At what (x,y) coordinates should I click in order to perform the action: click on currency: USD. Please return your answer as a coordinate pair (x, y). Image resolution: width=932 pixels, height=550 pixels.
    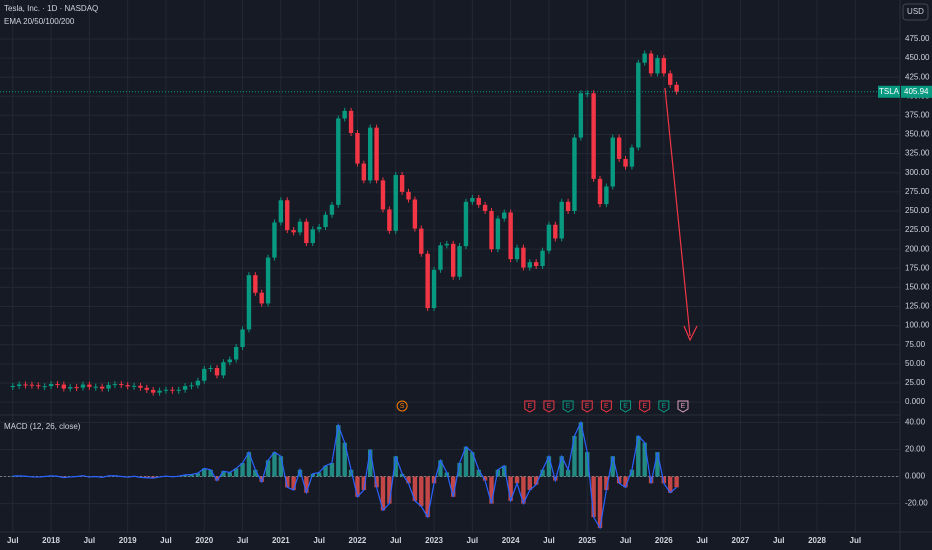
    Looking at the image, I should click on (915, 11).